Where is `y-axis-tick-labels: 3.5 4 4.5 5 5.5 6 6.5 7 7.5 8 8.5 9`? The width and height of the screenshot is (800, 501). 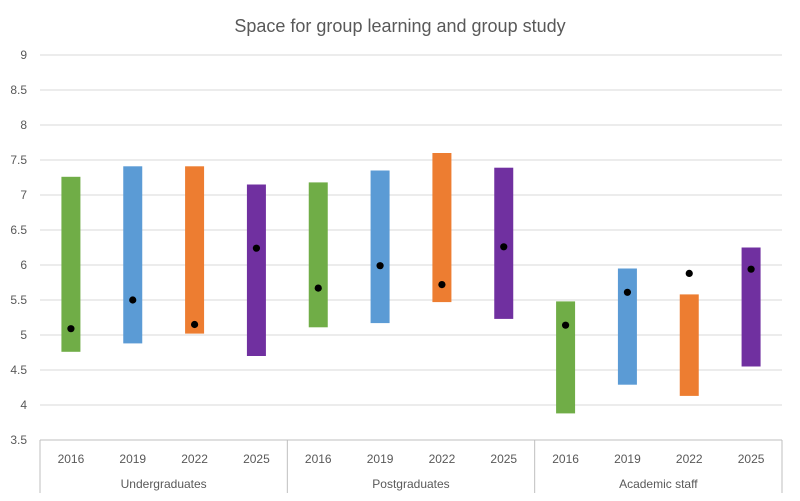
y-axis-tick-labels: 3.5 4 4.5 5 5.5 6 6.5 7 7.5 8 8.5 9 is located at coordinates (18, 247).